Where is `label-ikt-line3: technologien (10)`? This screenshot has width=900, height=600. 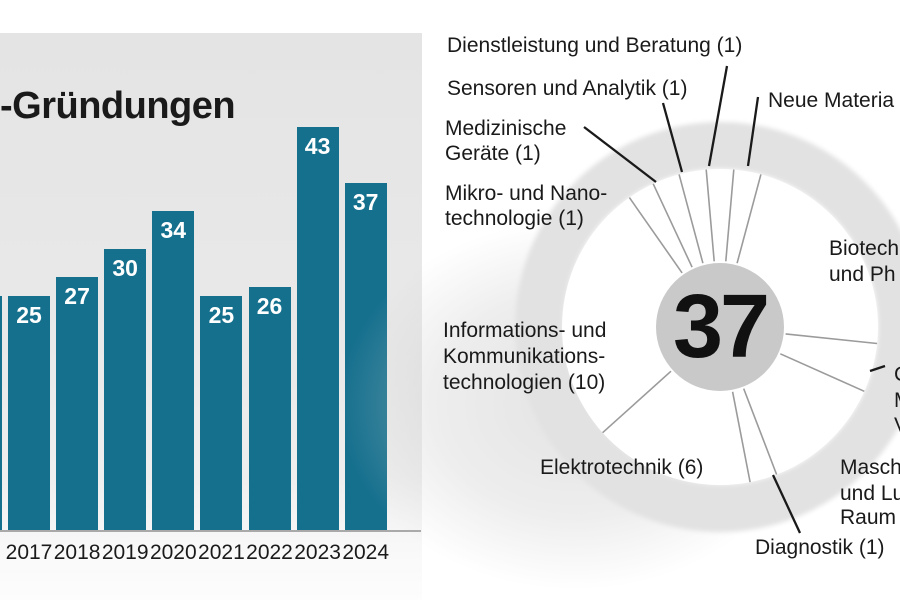 label-ikt-line3: technologien (10) is located at coordinates (524, 382).